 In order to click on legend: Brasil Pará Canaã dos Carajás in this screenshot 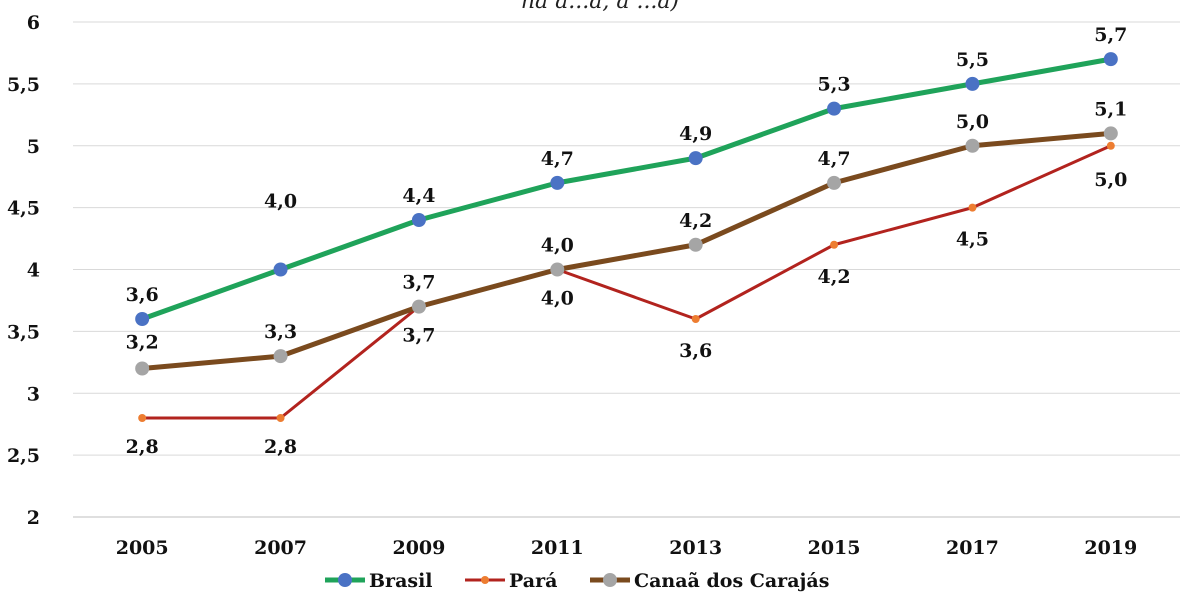, I will do `click(577, 581)`.